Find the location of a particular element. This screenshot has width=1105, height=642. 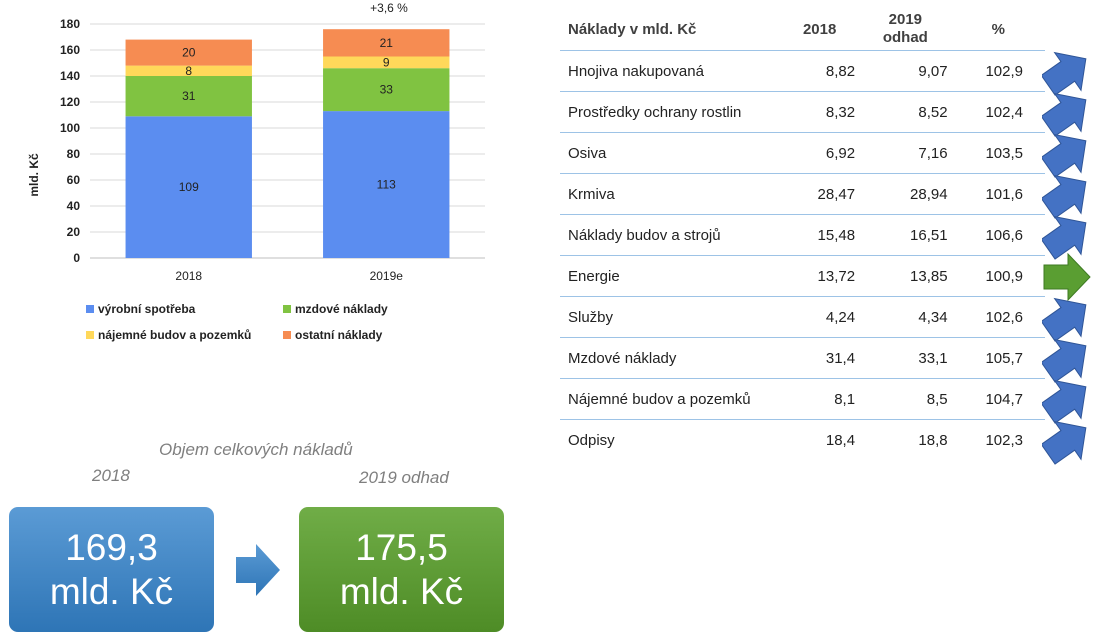

total-2018-box: 169,3 mld. Kč is located at coordinates (111, 569).